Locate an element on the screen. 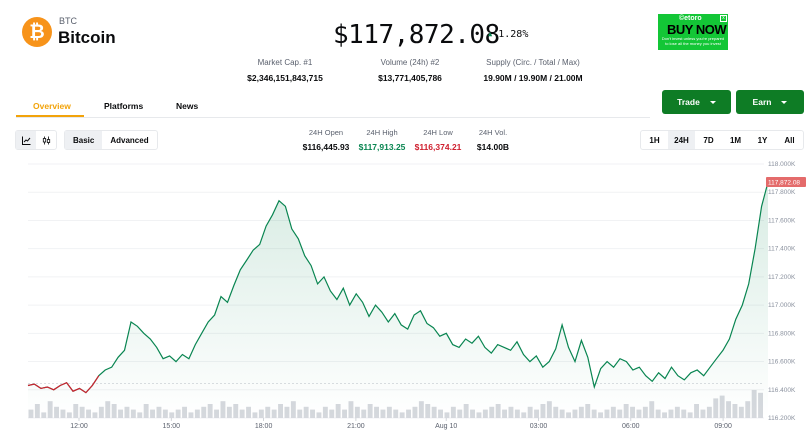 The height and width of the screenshot is (436, 810). coin-name: Bitcoin is located at coordinates (87, 37).